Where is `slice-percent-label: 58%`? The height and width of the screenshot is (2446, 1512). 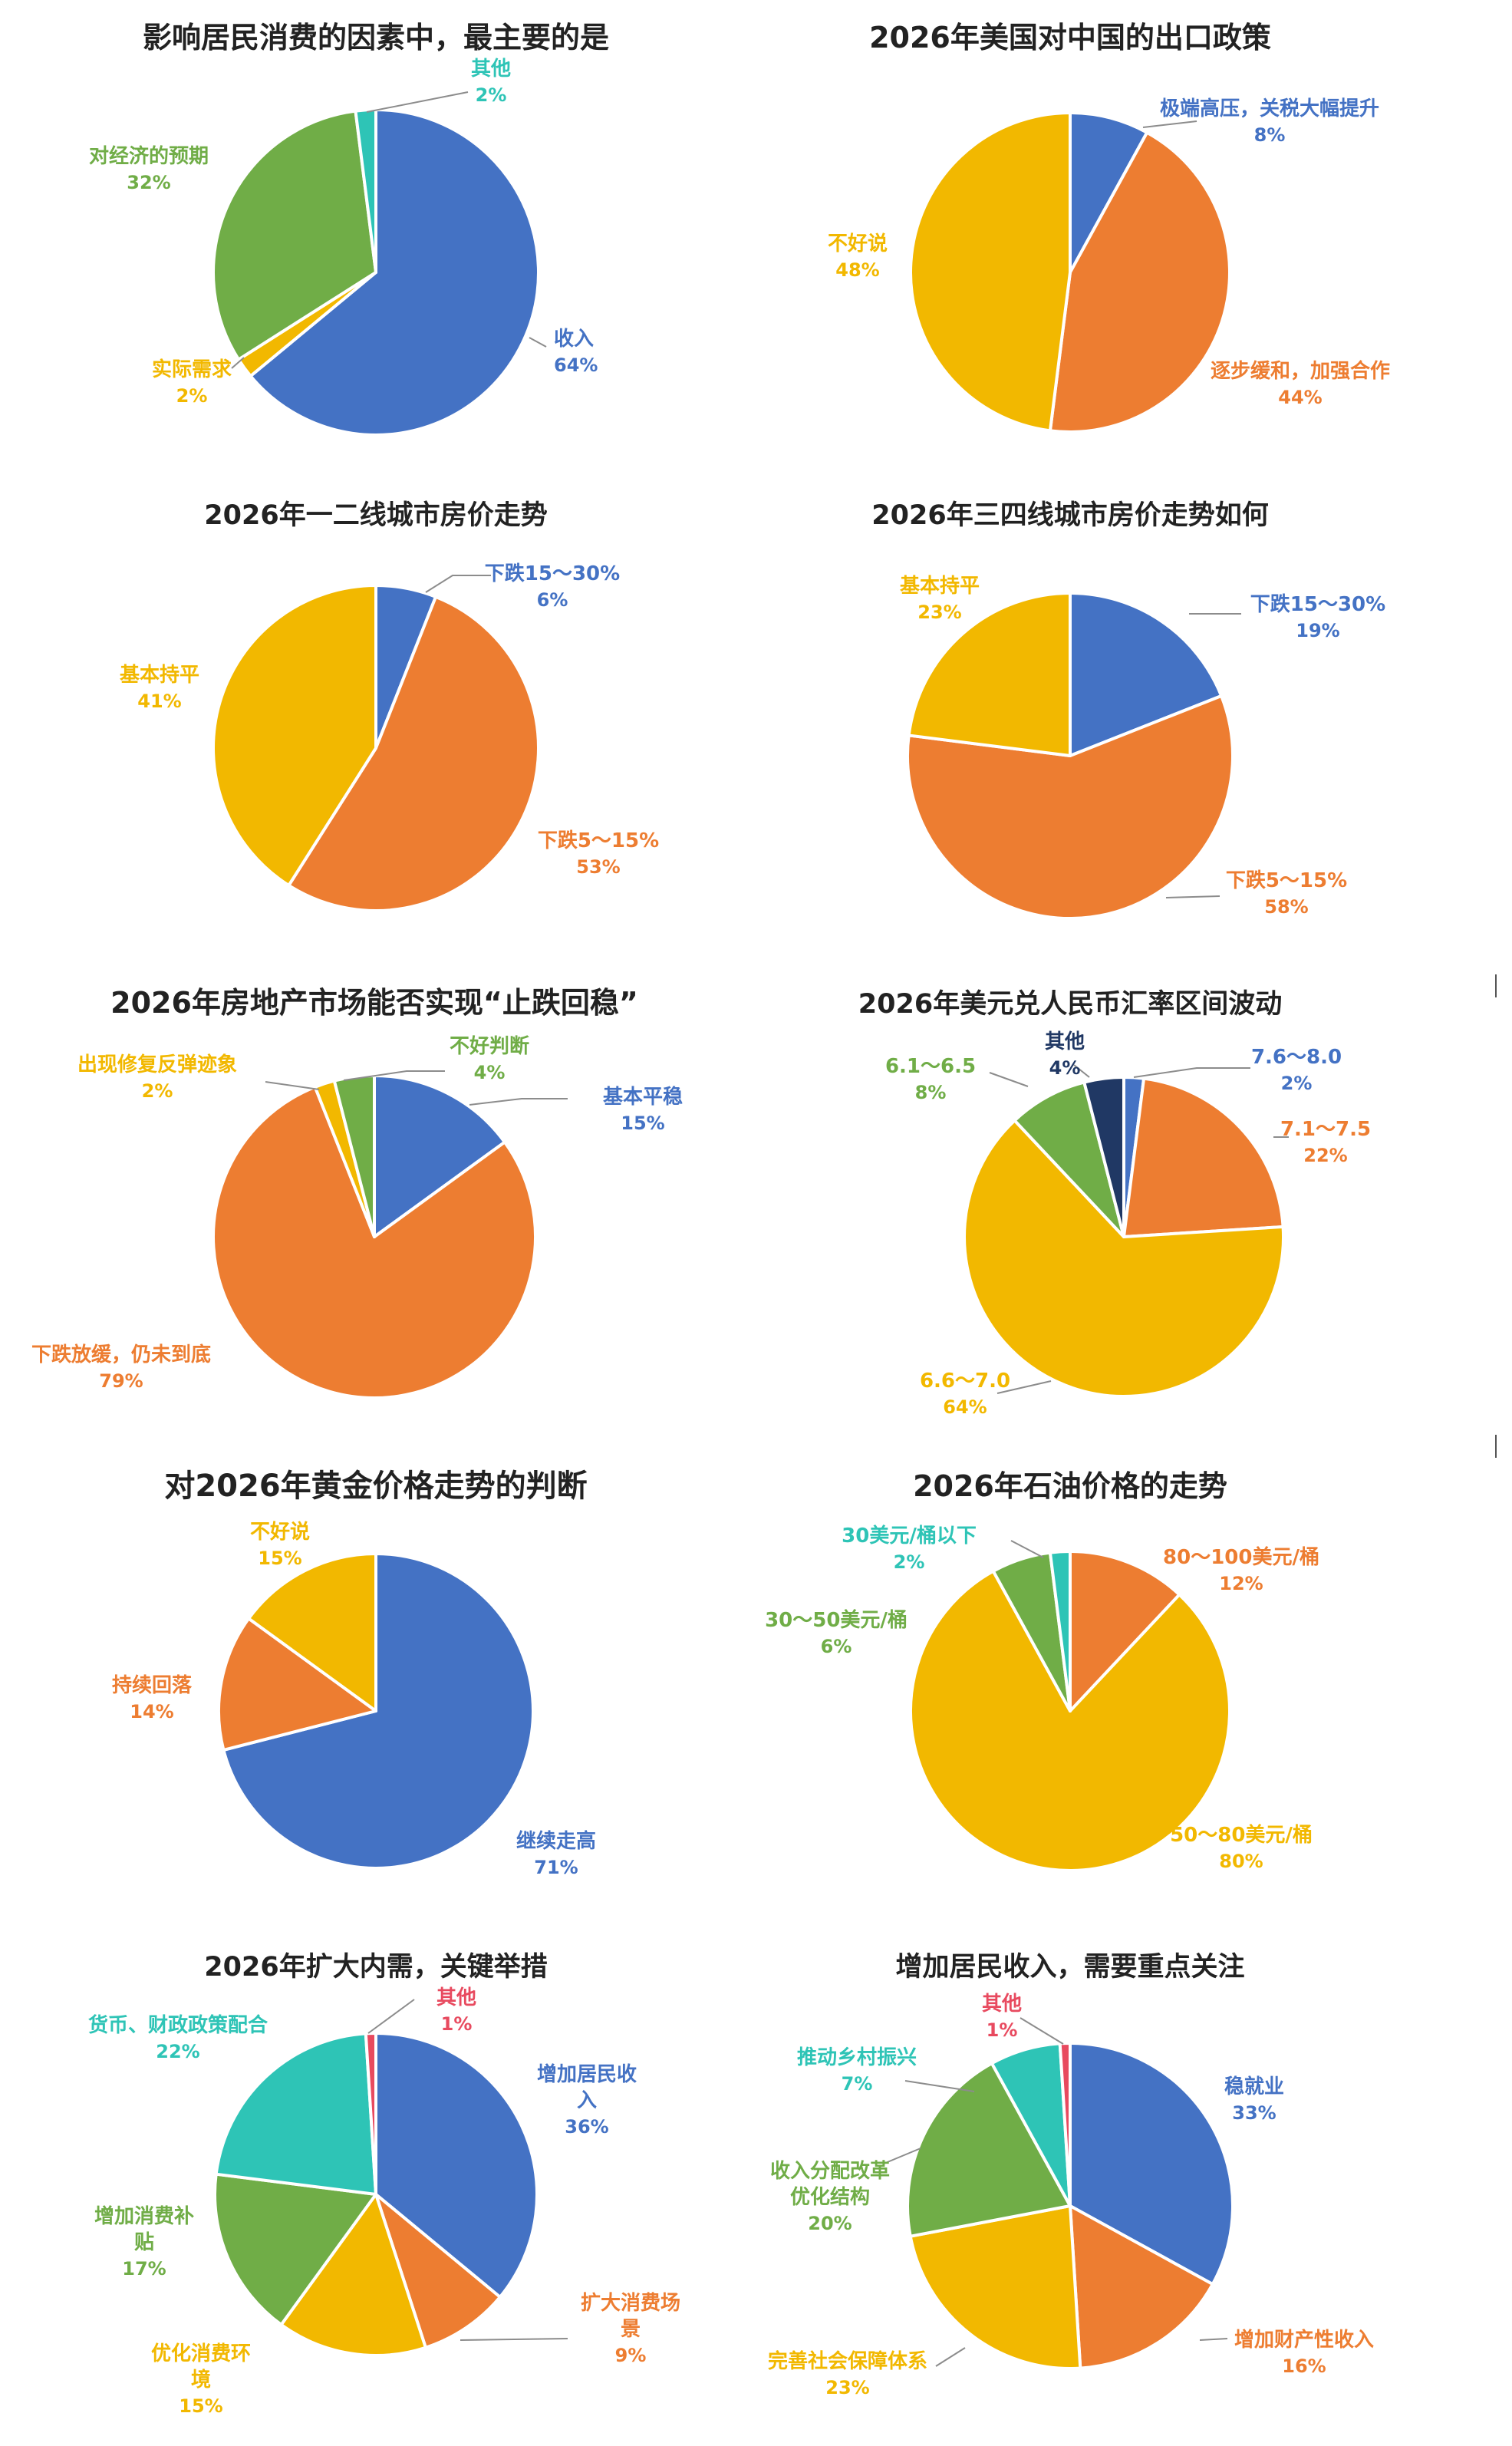
slice-percent-label: 58% is located at coordinates (1286, 907).